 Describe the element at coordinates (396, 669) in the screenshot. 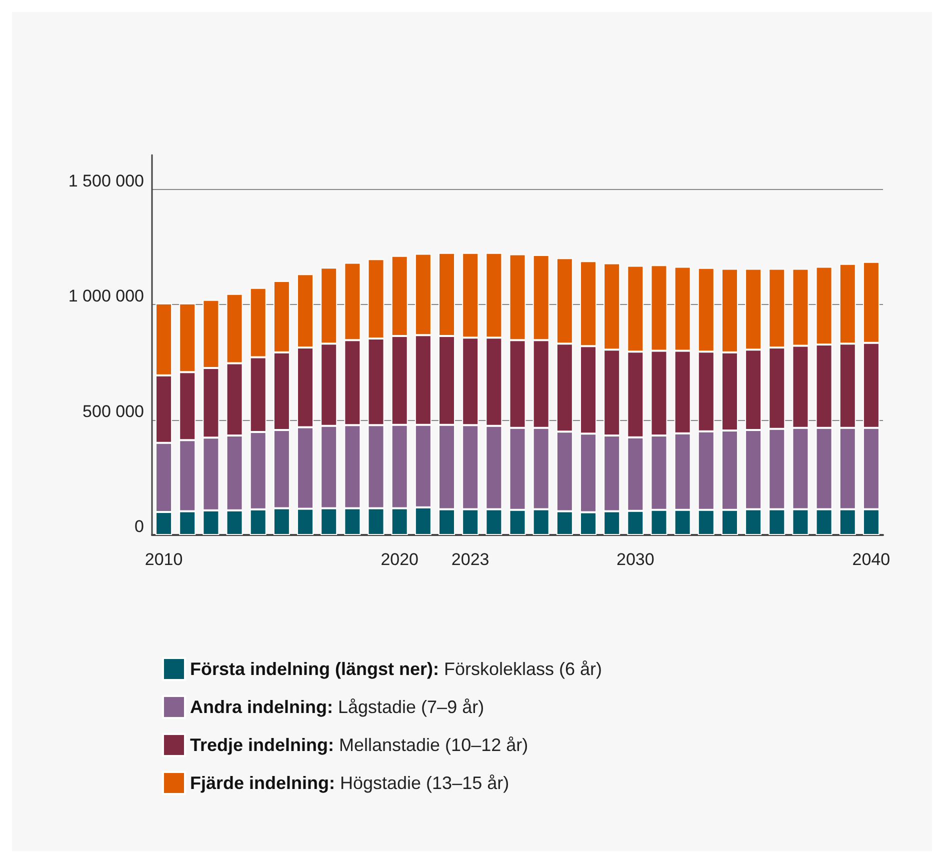

I see `legend-label: Första indelning (längst ner): Förskoleklass (6 år)` at that location.